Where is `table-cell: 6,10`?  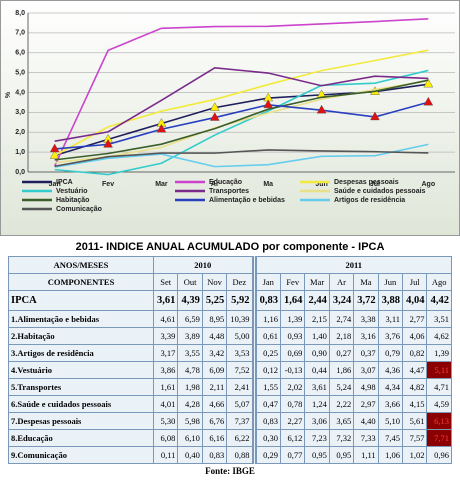 table-cell: 6,10 is located at coordinates (190, 438).